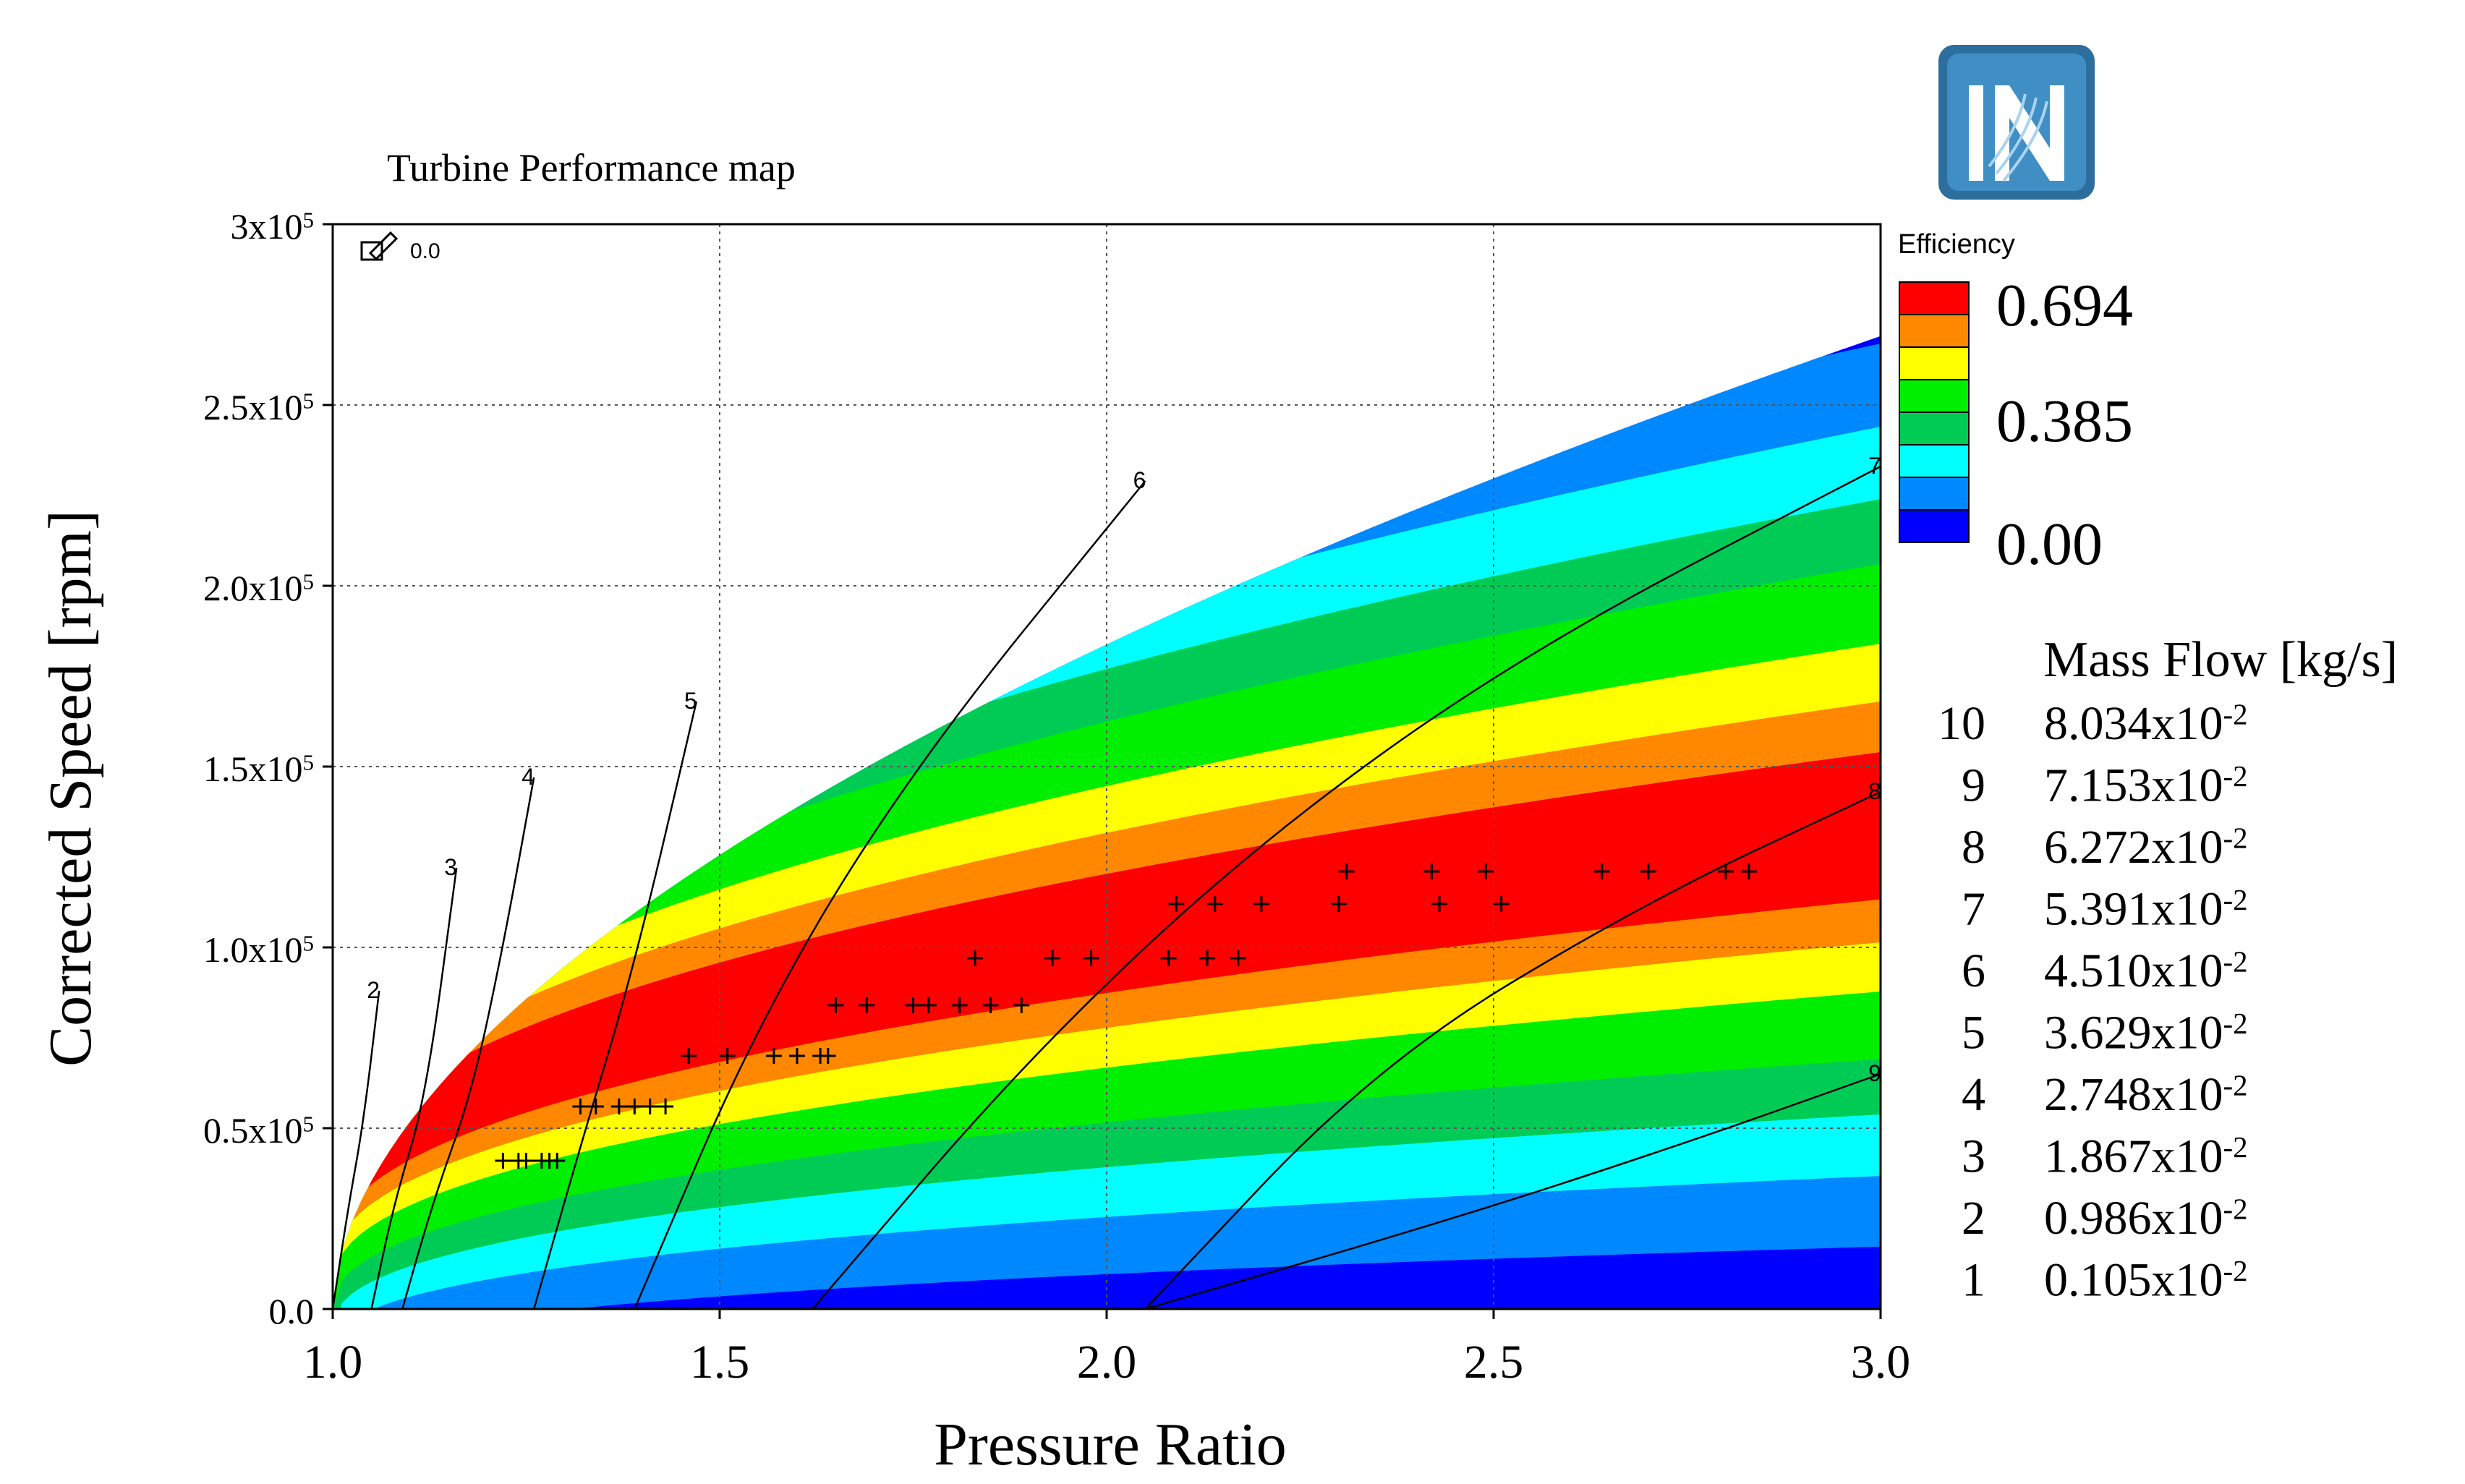 This screenshot has height=1484, width=2465. What do you see at coordinates (450, 867) in the screenshot?
I see `mass-flow-line-label: 3` at bounding box center [450, 867].